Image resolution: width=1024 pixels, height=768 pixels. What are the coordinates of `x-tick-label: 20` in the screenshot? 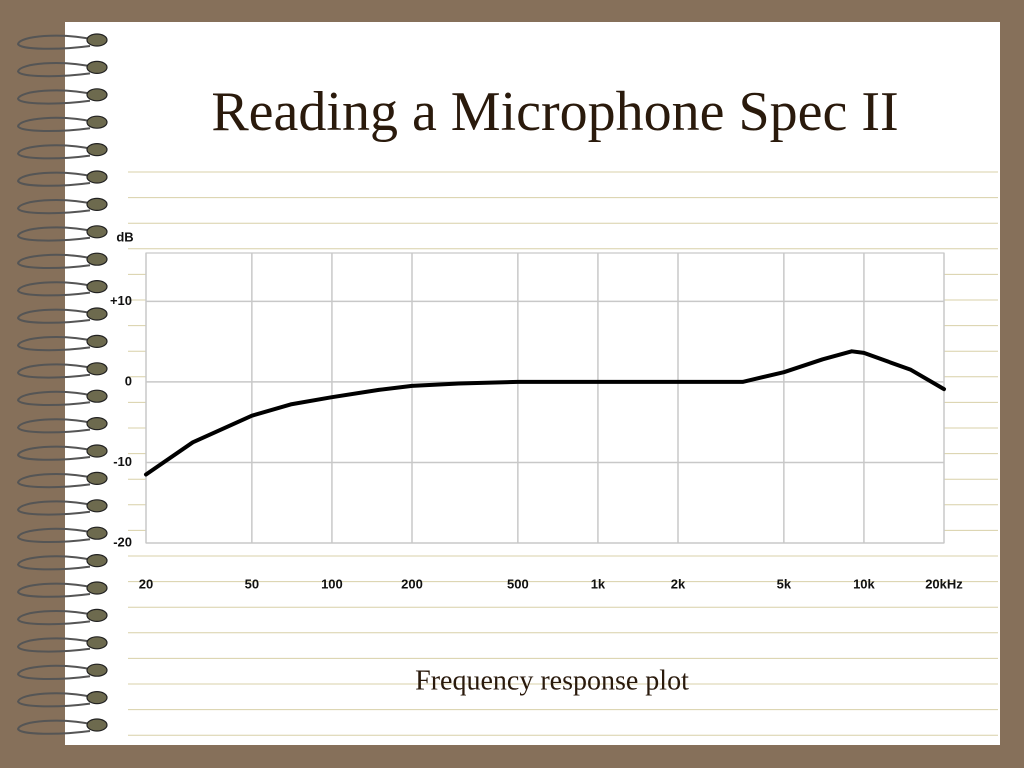 It's located at (146, 583).